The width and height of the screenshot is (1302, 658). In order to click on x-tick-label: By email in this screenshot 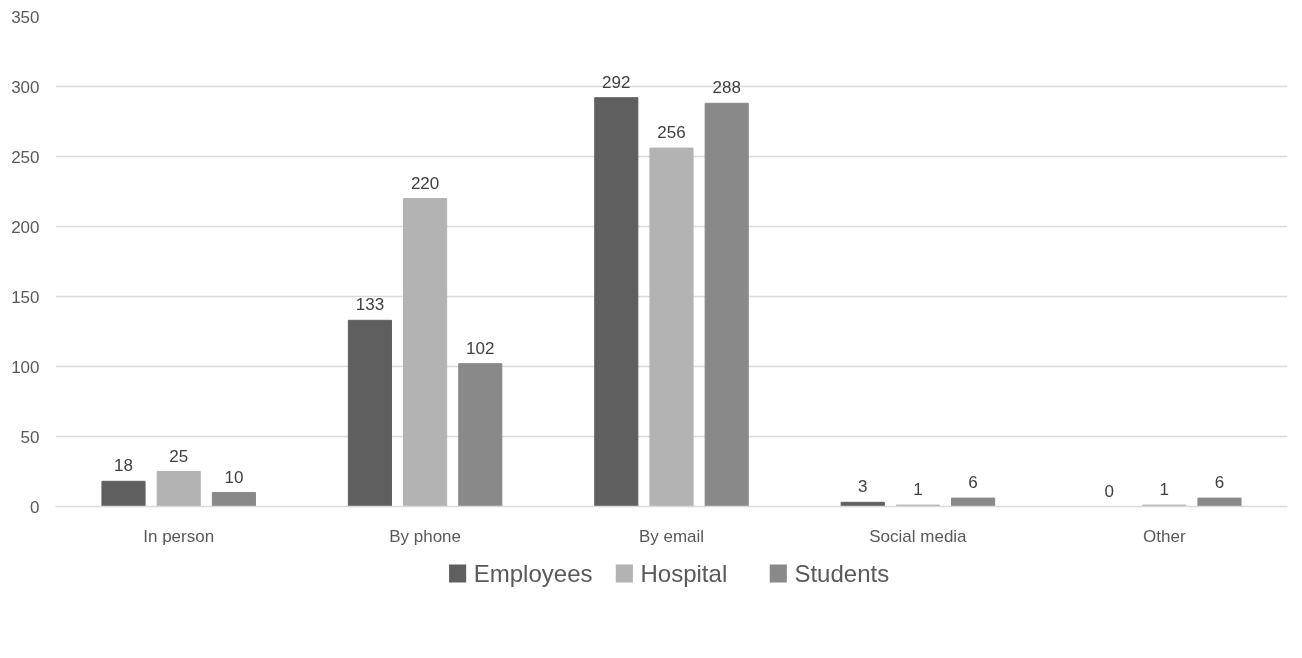, I will do `click(671, 536)`.